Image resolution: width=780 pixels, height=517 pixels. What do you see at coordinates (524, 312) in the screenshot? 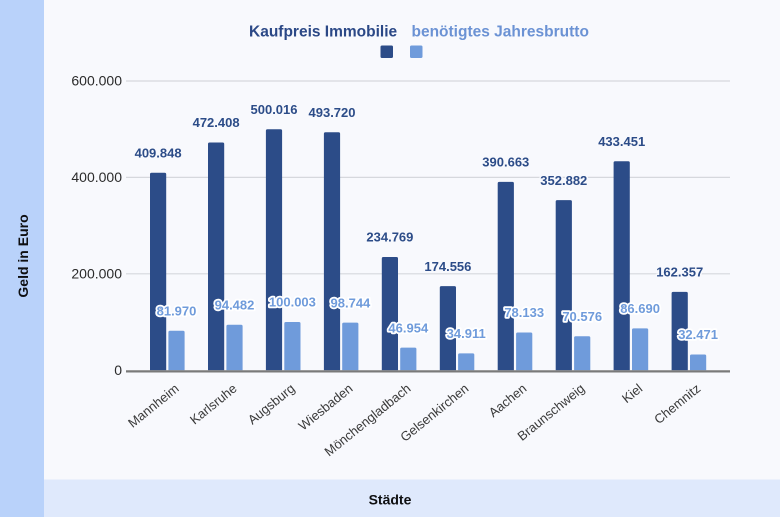
I see `svg-text: 78.133` at bounding box center [524, 312].